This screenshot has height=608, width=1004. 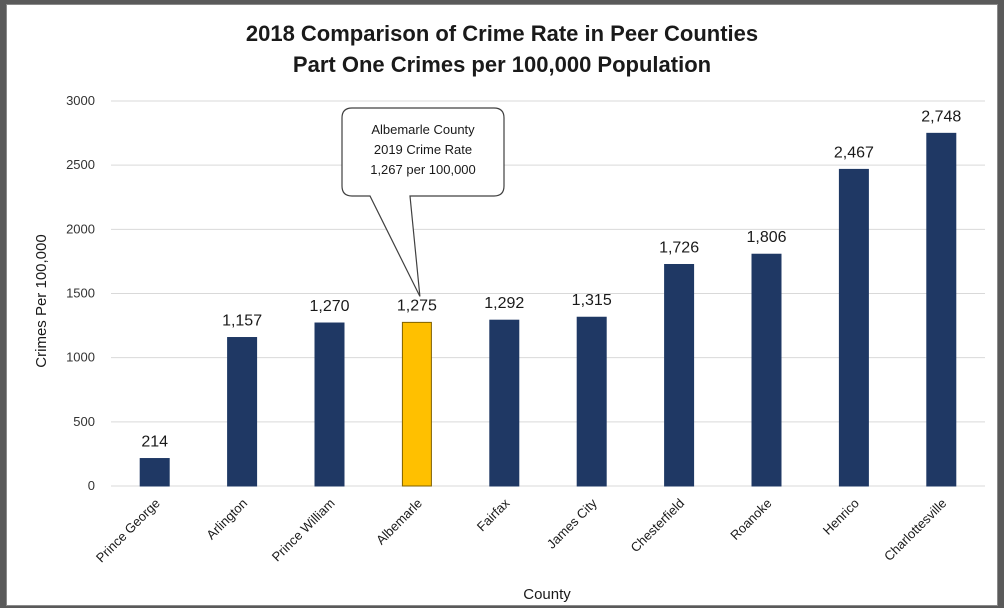 I want to click on bar-henrico, so click(x=853, y=327).